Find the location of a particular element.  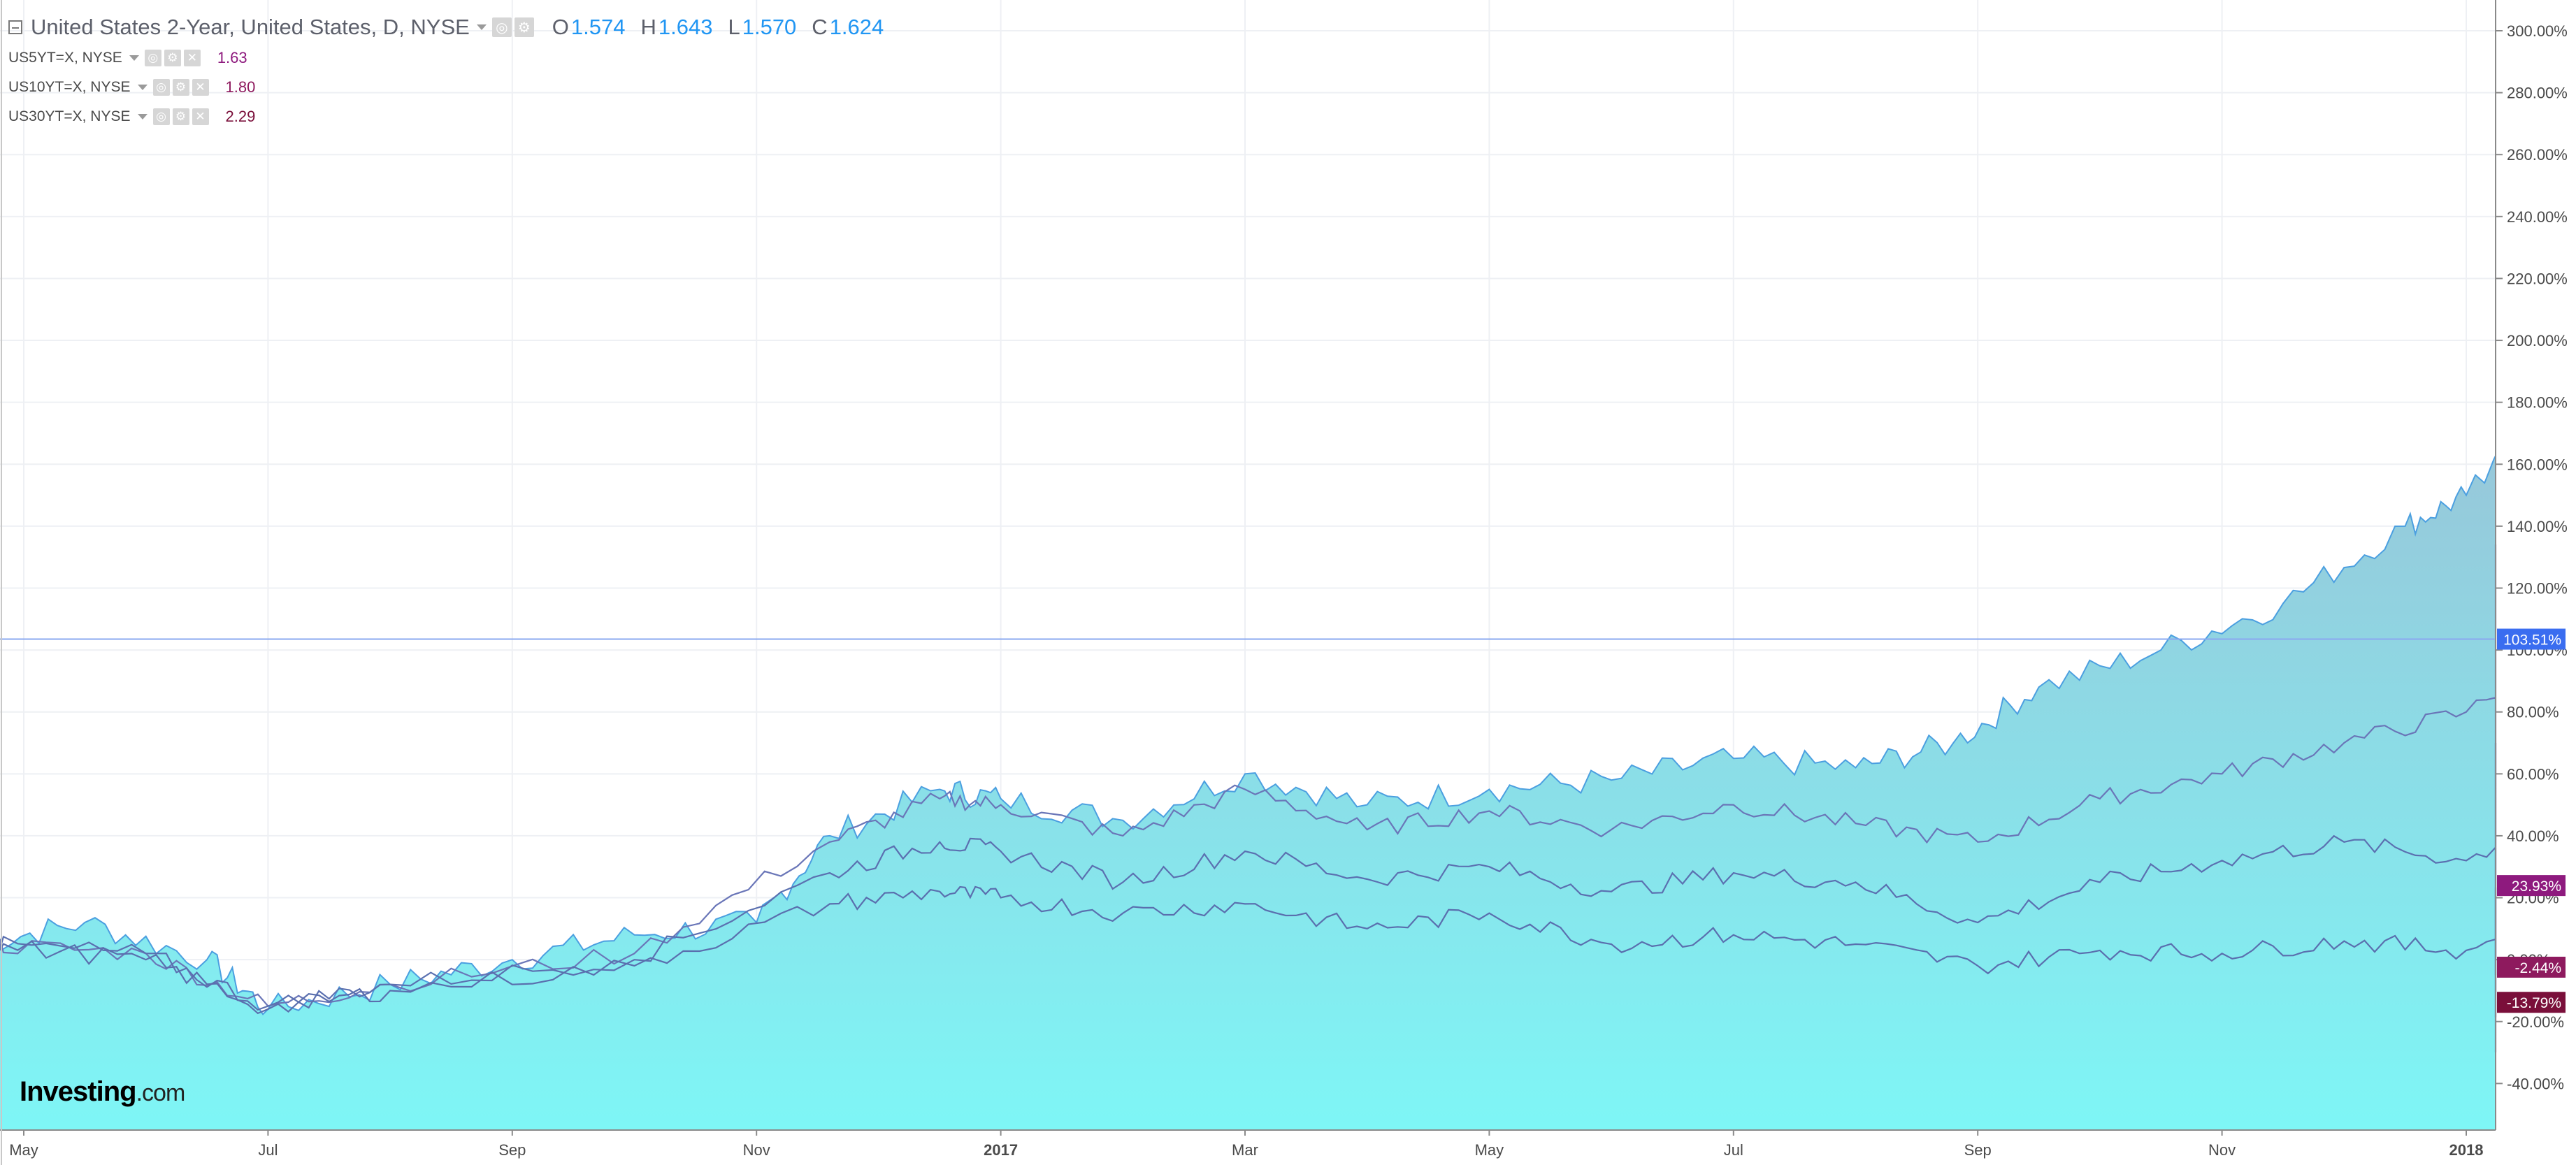

ohlc-low-key: L is located at coordinates (734, 27).